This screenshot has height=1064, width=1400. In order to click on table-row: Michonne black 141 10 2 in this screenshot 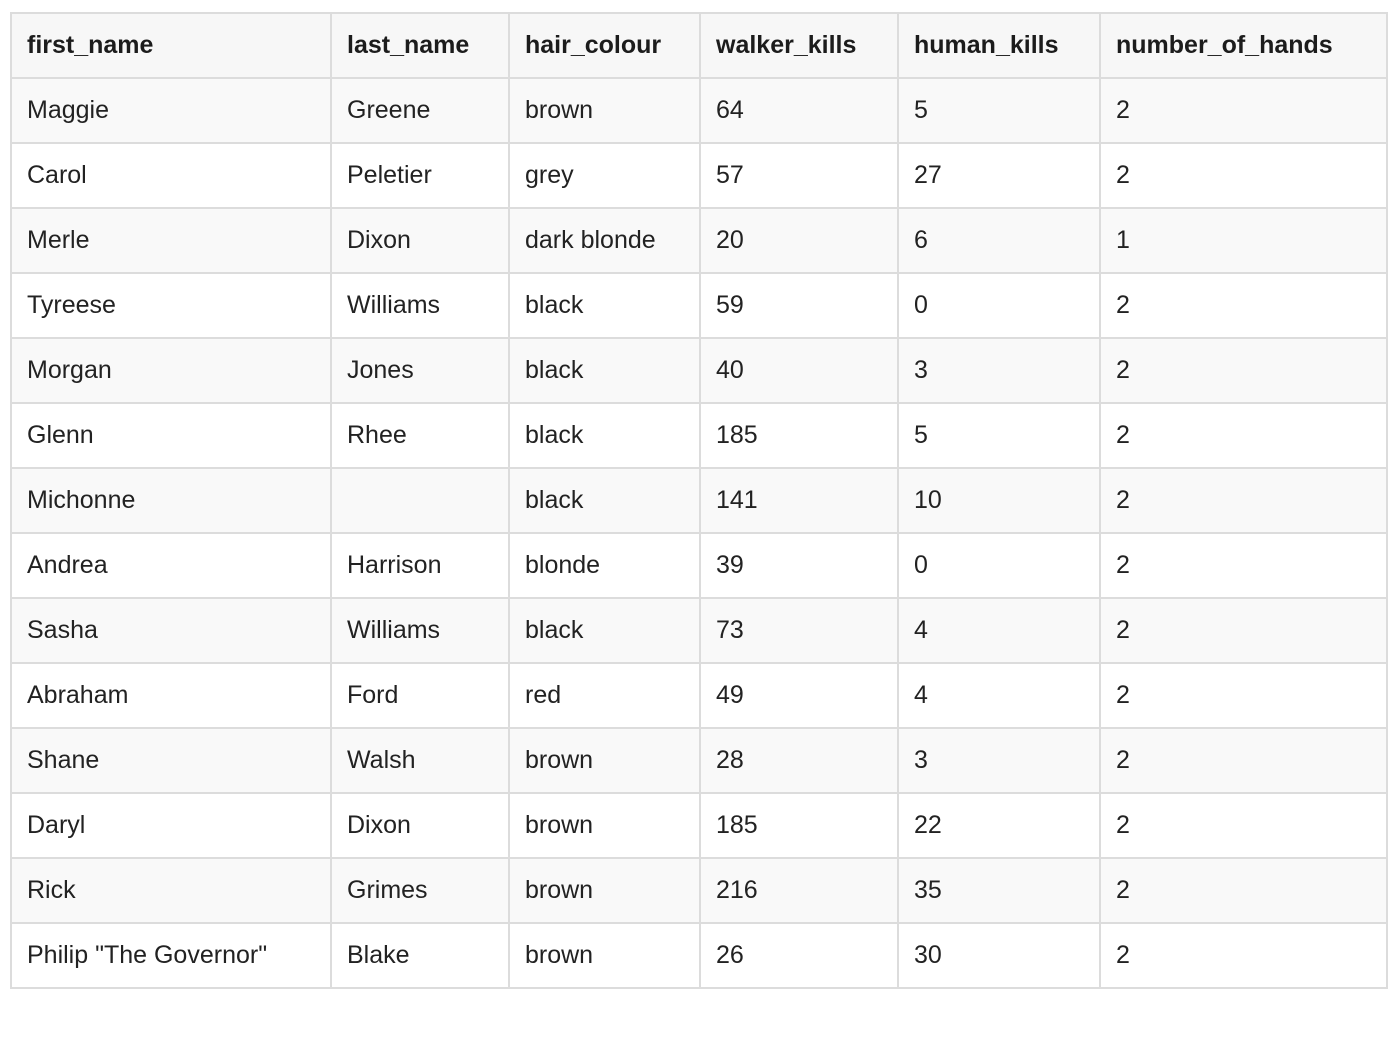, I will do `click(699, 500)`.